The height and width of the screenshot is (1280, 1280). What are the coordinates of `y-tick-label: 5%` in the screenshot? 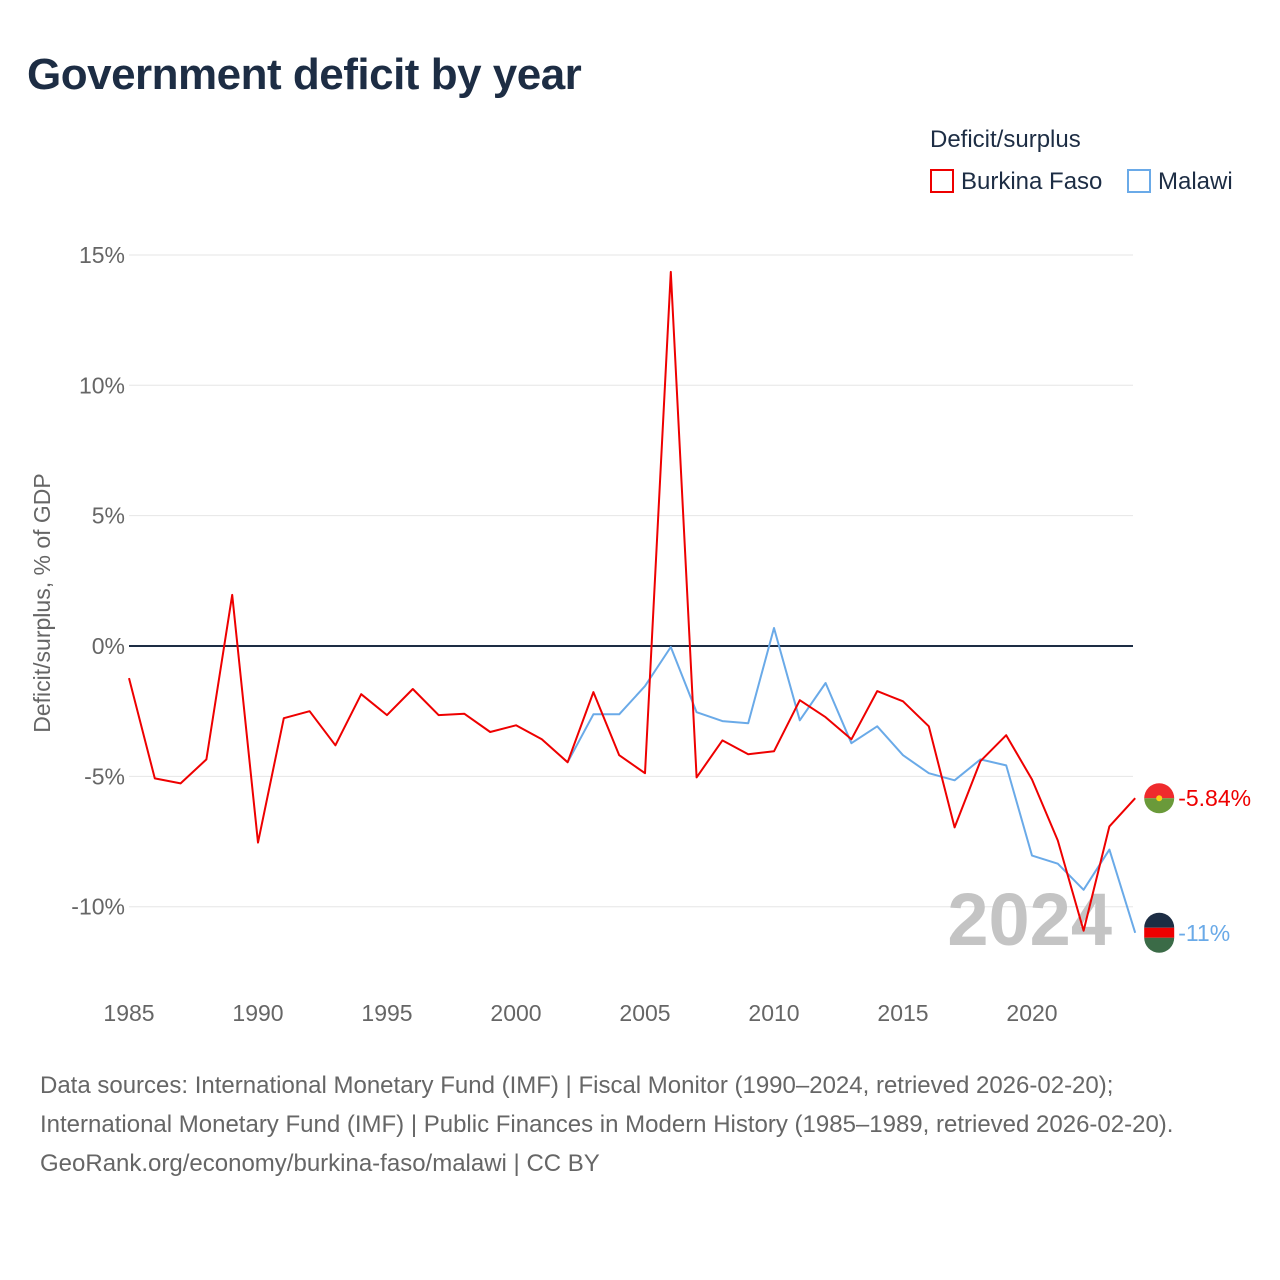 It's located at (108, 516).